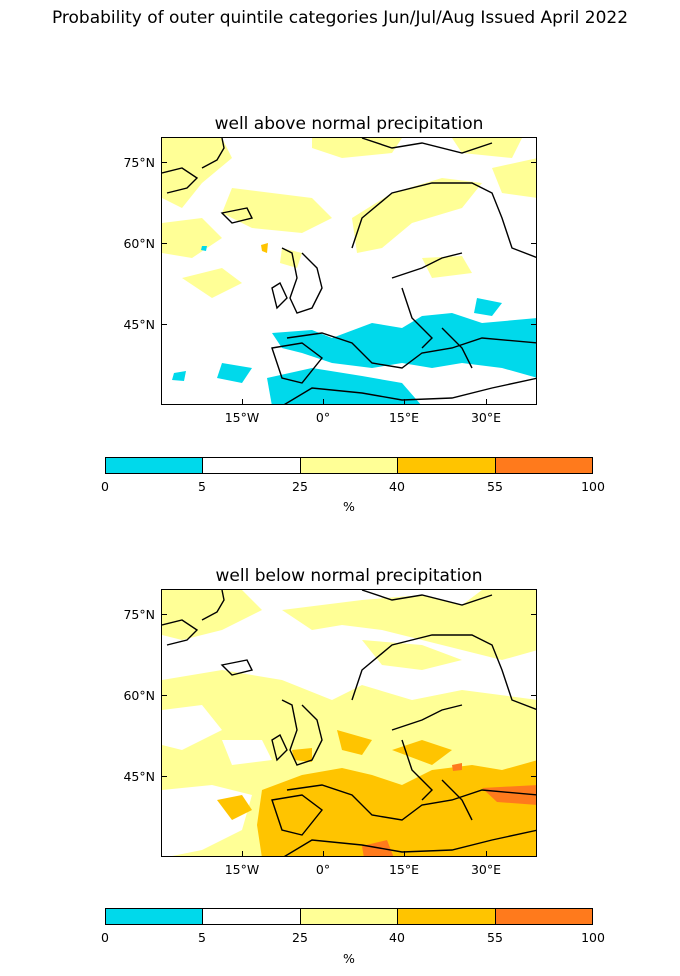 This screenshot has height=976, width=680. I want to click on cbar2-tick-55: 55, so click(495, 937).